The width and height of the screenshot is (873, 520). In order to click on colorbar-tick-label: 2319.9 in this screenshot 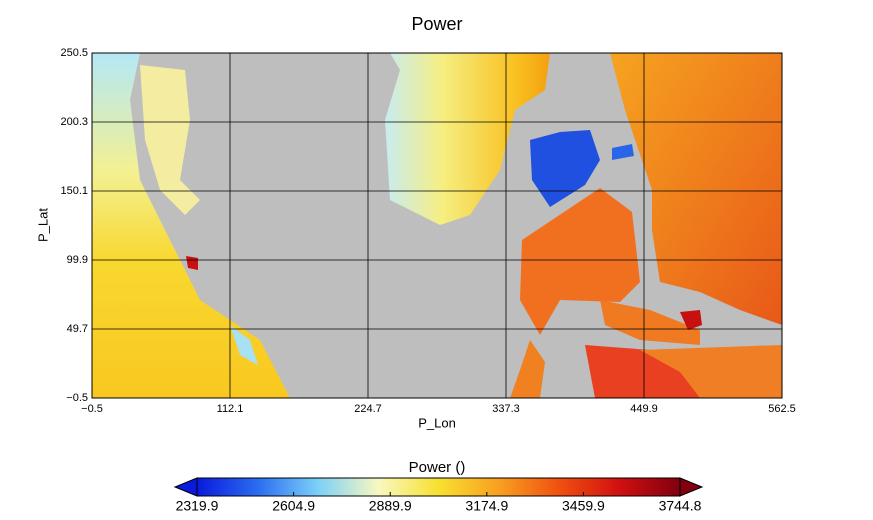, I will do `click(197, 506)`.